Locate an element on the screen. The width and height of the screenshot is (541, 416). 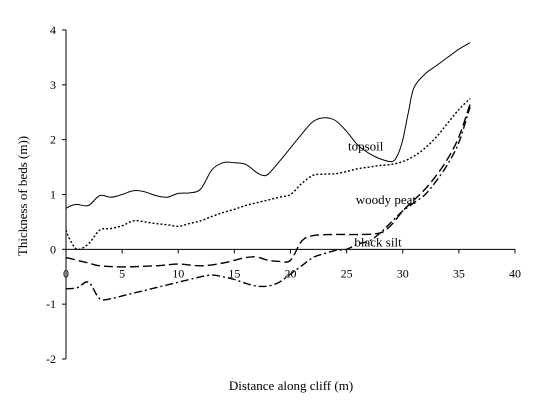
x-tick-label: 10 is located at coordinates (178, 273).